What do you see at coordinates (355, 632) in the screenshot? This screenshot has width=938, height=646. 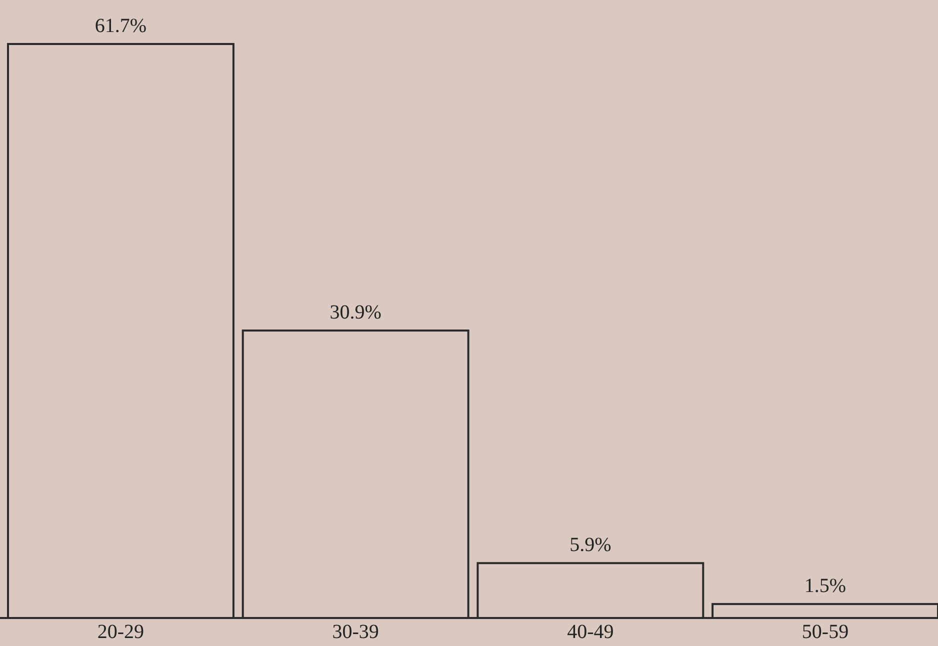 I see `x-tick-label: 30-39` at bounding box center [355, 632].